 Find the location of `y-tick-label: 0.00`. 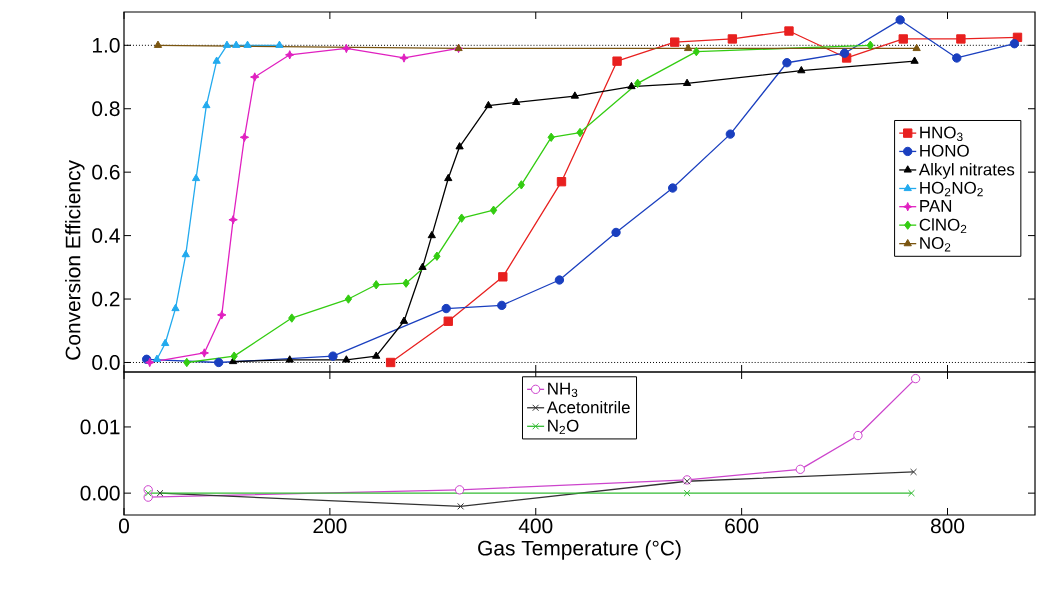

y-tick-label: 0.00 is located at coordinates (100, 493).